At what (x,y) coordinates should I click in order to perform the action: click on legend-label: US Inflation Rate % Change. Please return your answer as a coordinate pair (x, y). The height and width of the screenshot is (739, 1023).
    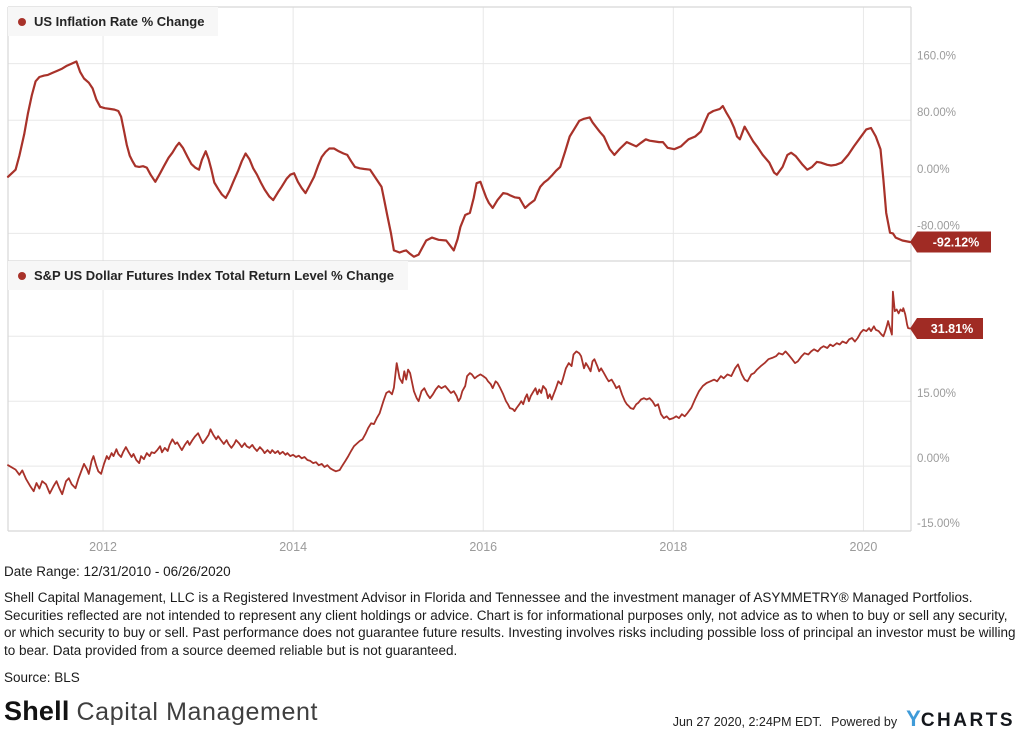
    Looking at the image, I should click on (119, 21).